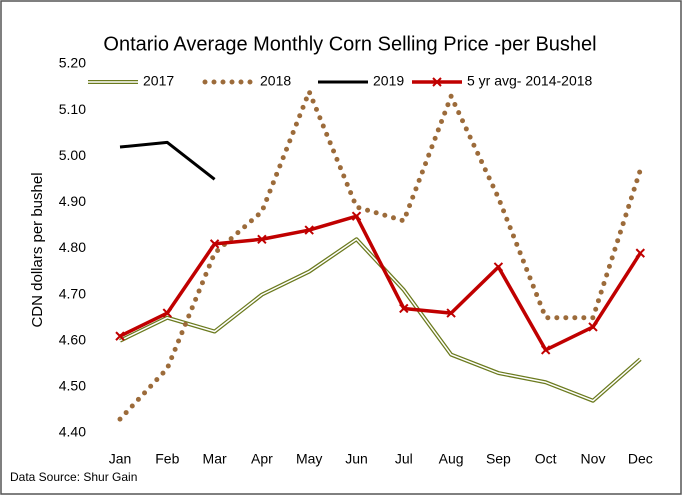 The width and height of the screenshot is (682, 495). What do you see at coordinates (388, 81) in the screenshot?
I see `legend-label: 2019` at bounding box center [388, 81].